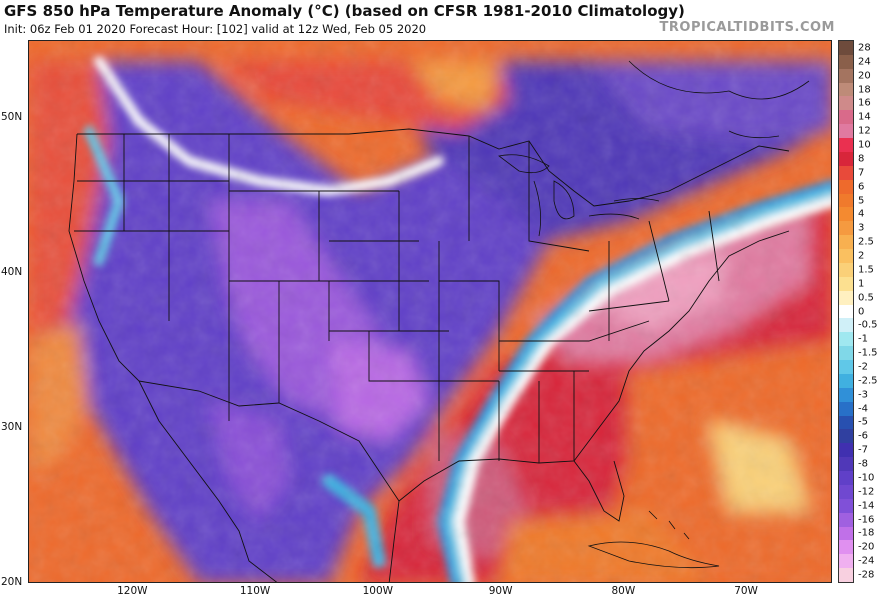 The width and height of the screenshot is (883, 600). I want to click on colorbar-label: 24, so click(864, 62).